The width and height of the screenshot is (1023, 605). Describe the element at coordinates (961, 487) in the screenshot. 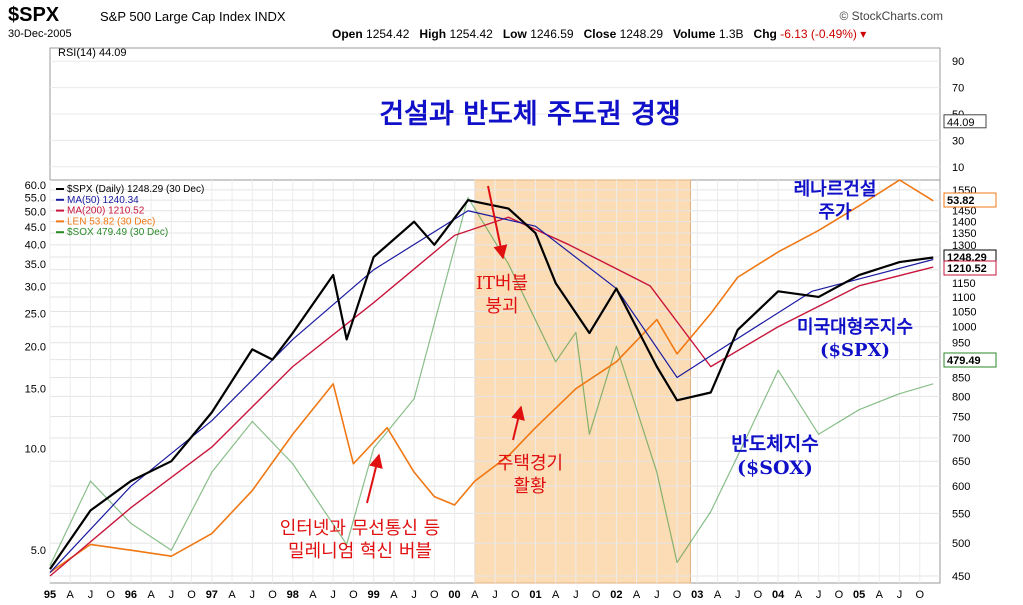

I see `right-tick-label: 600` at that location.